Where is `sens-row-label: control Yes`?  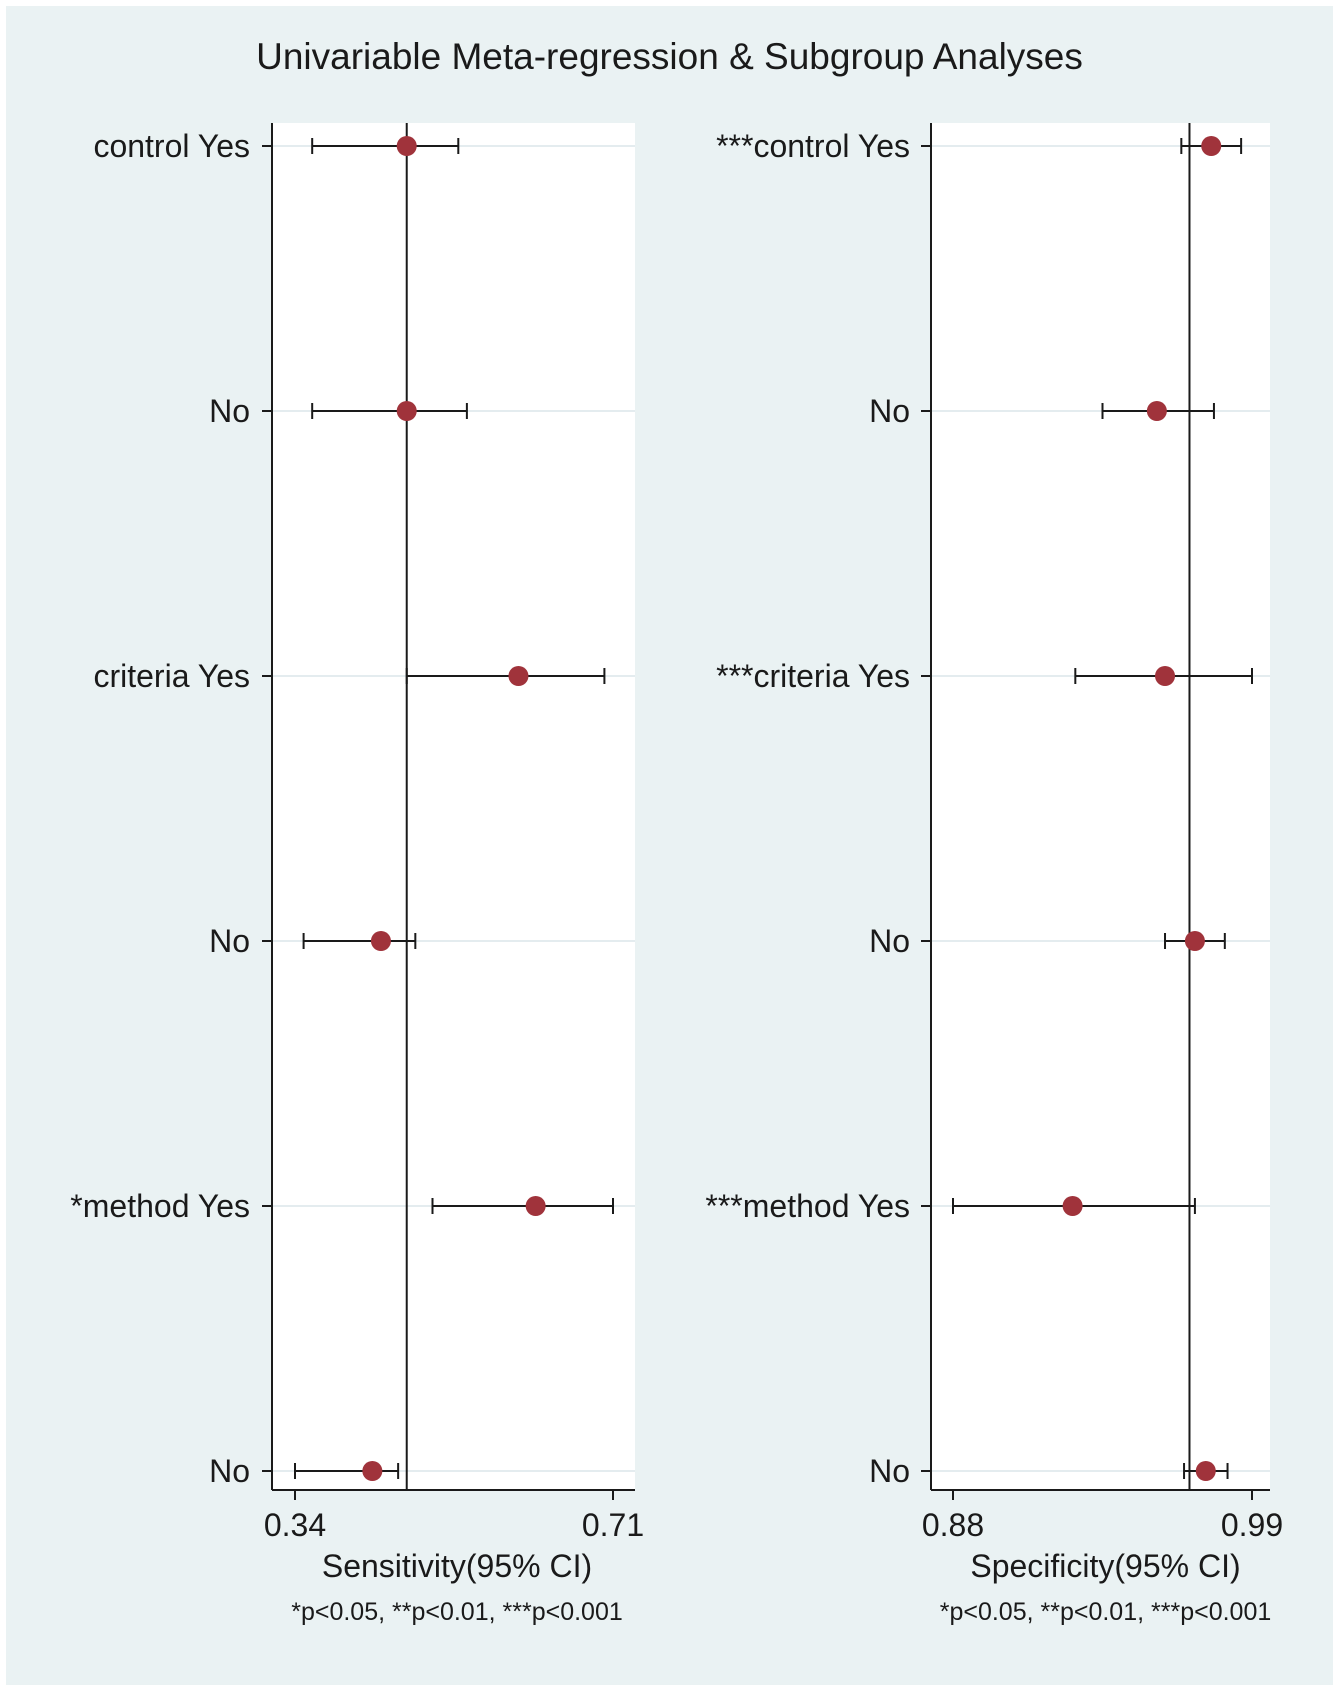
sens-row-label: control Yes is located at coordinates (171, 146).